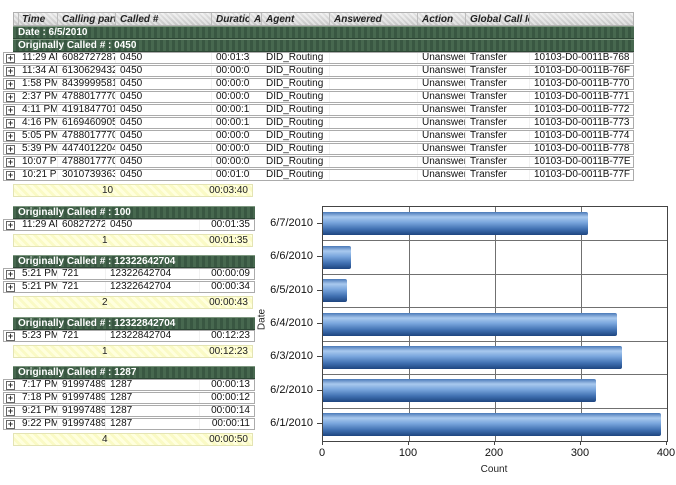 The width and height of the screenshot is (676, 485). What do you see at coordinates (82, 287) in the screenshot?
I see `cell-calling-party: 721` at bounding box center [82, 287].